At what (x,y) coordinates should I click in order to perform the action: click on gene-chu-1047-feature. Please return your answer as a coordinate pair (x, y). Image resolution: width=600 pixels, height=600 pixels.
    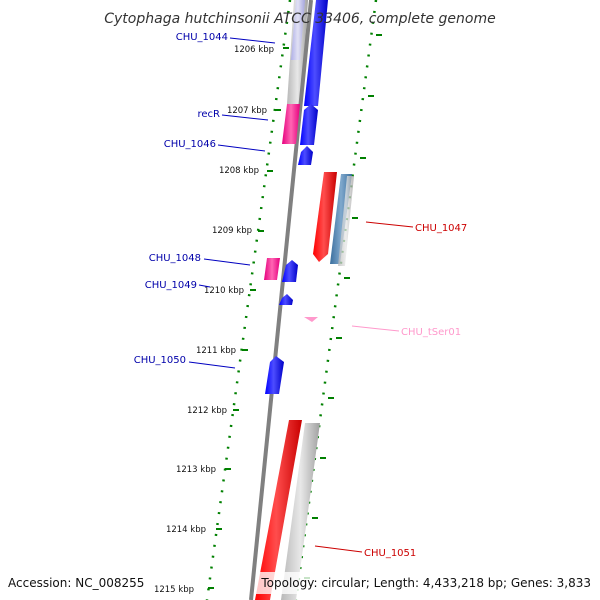
    Looking at the image, I should click on (325, 217).